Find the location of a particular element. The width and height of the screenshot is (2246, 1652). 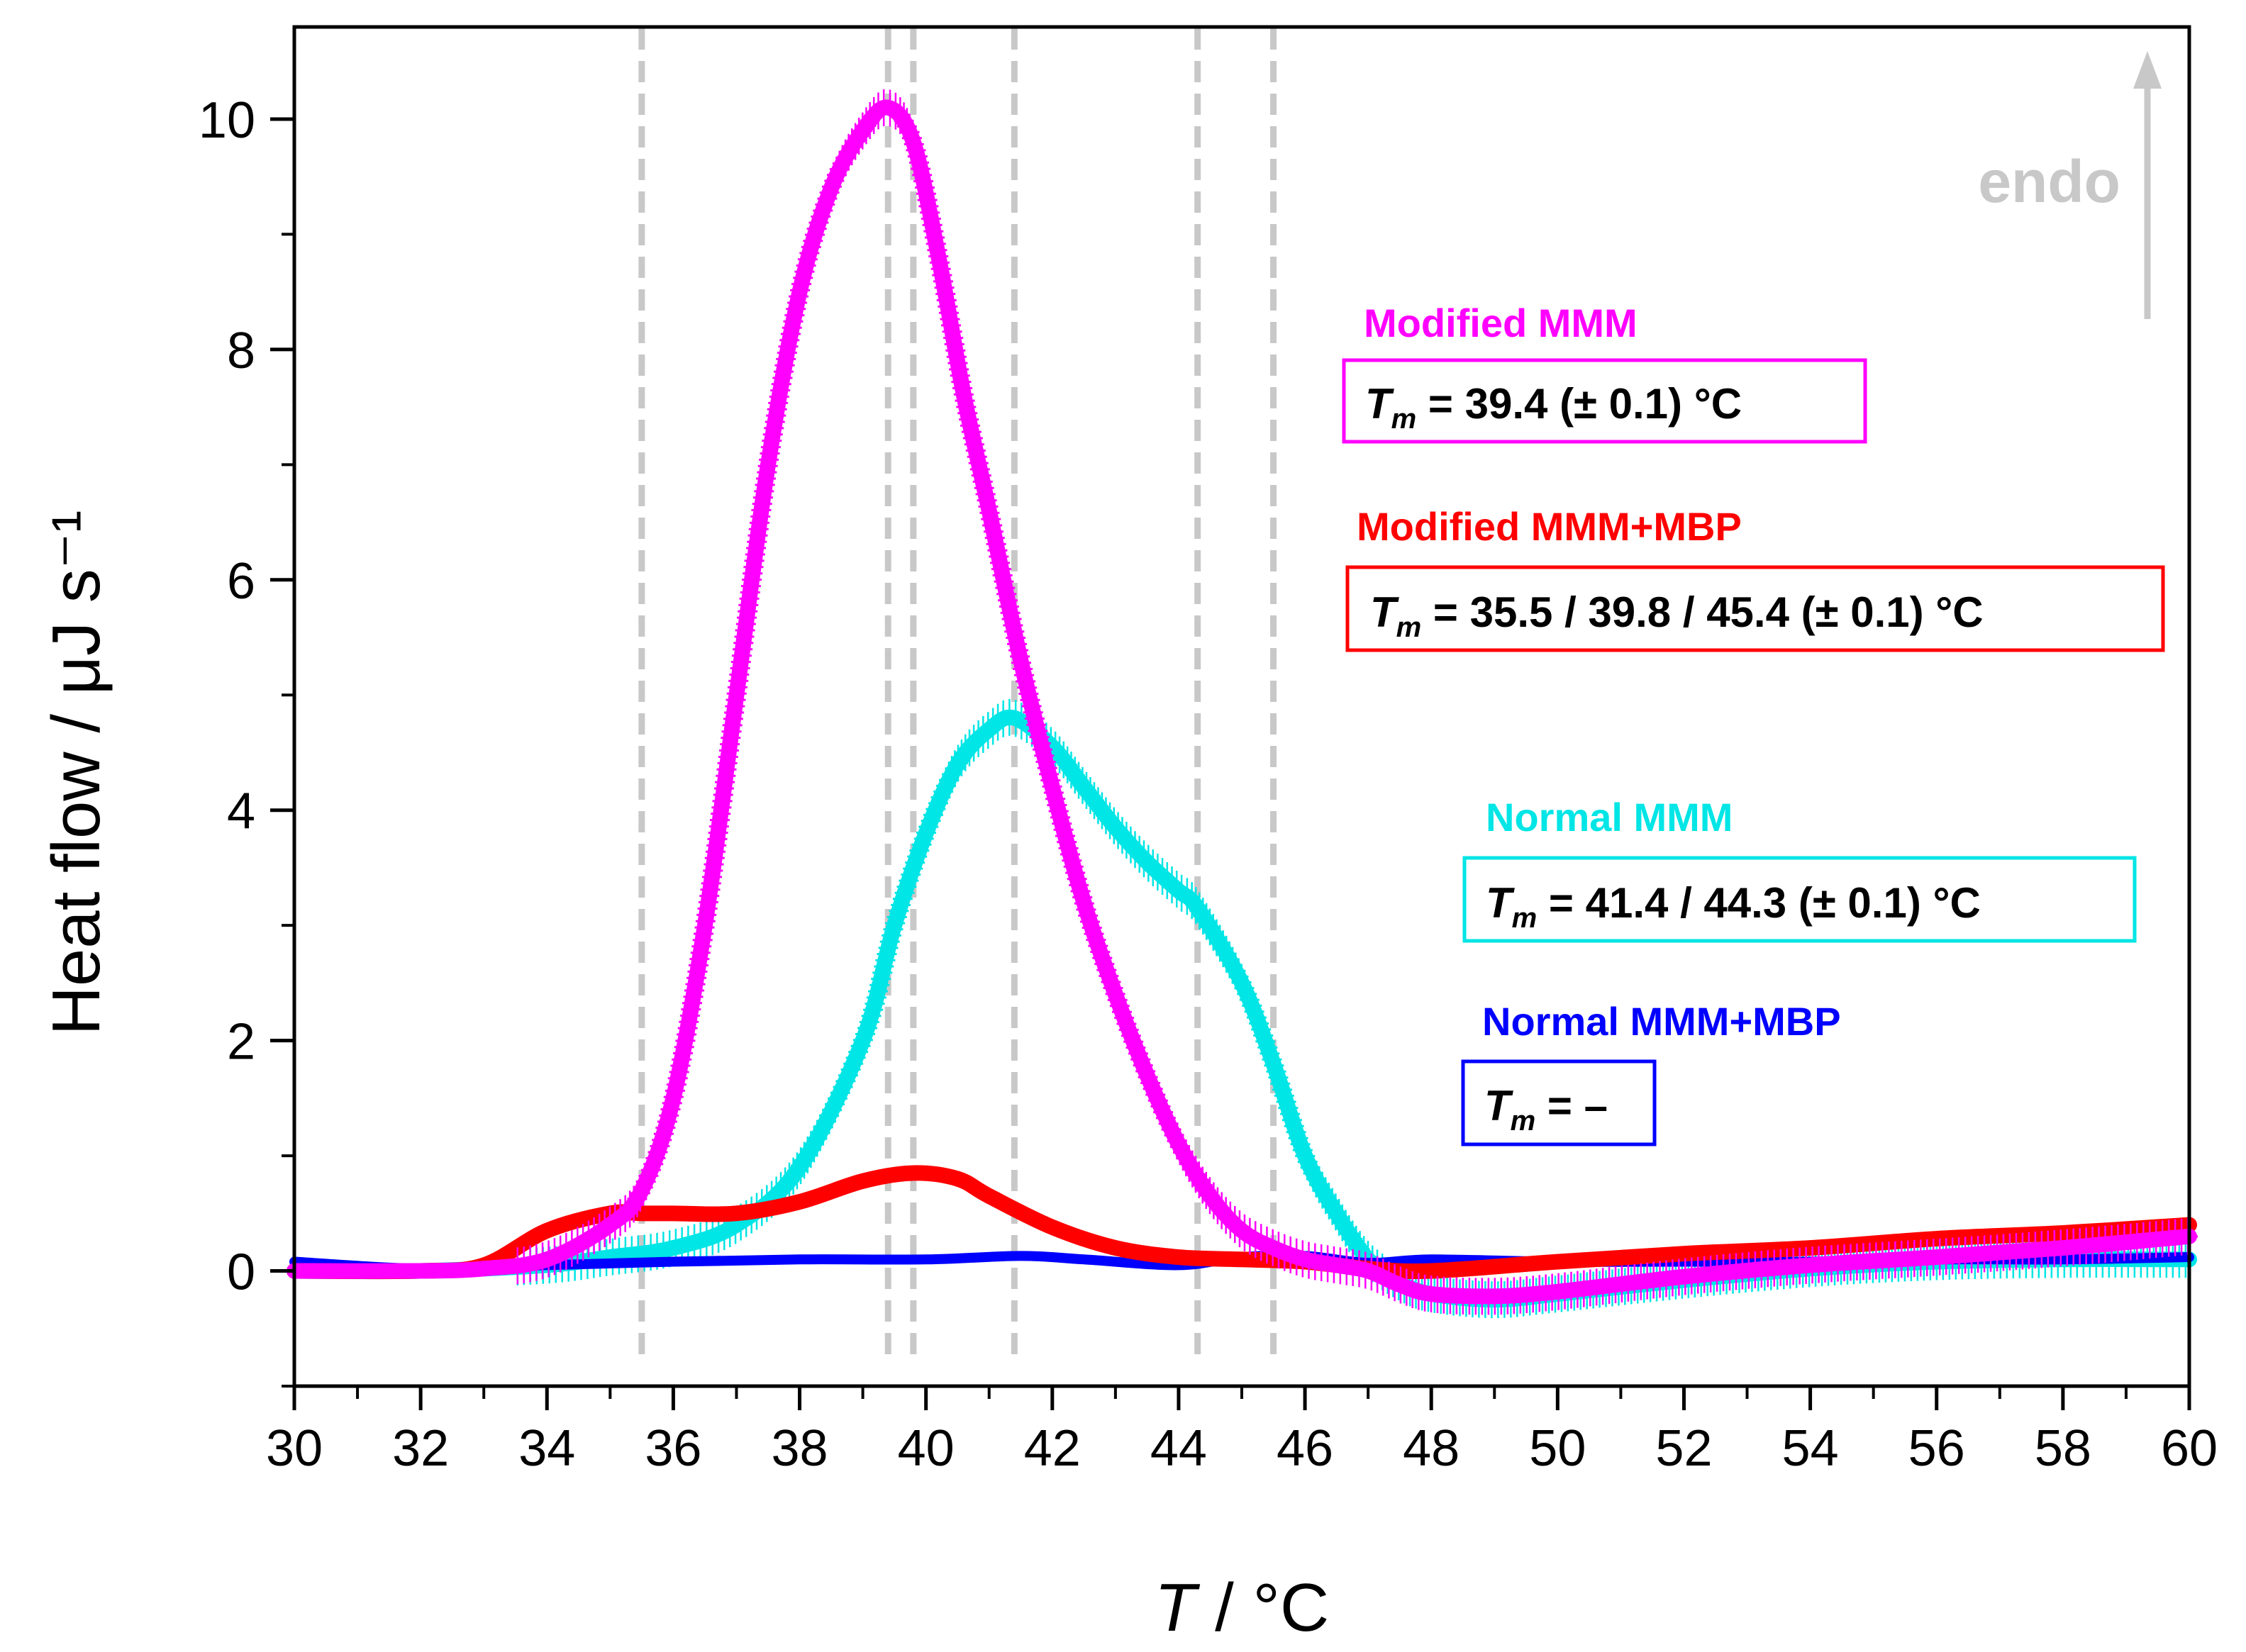

endo-annotation: endo is located at coordinates (2070, 185).